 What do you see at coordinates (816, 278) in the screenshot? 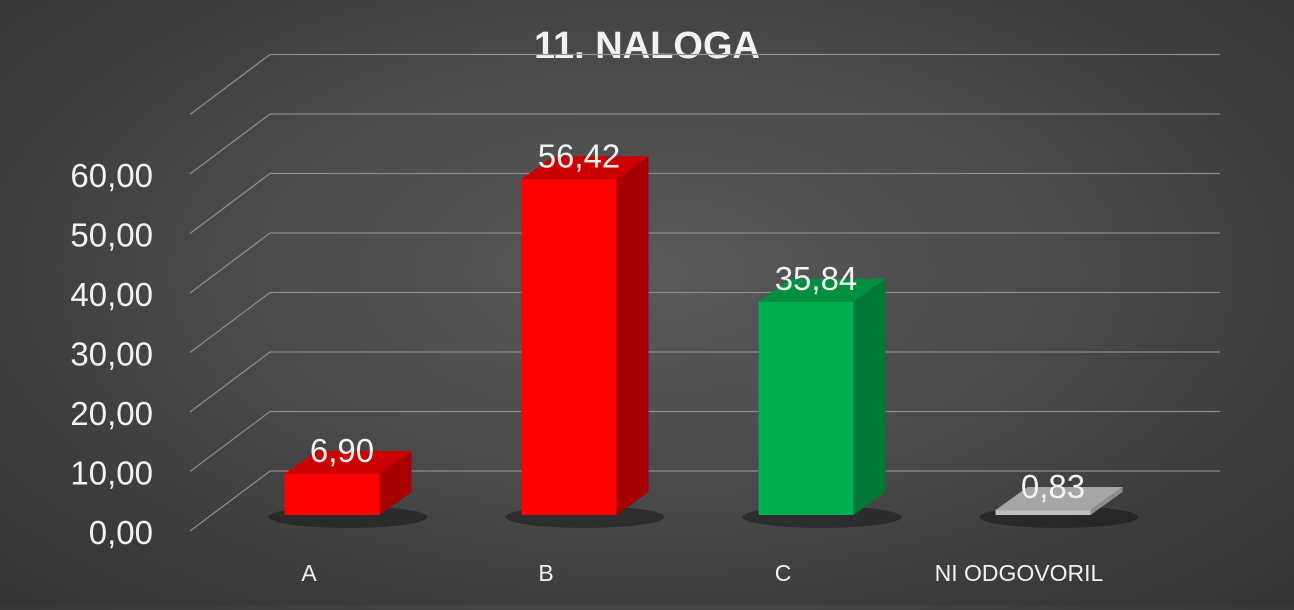
I see `data-label: 35,84` at bounding box center [816, 278].